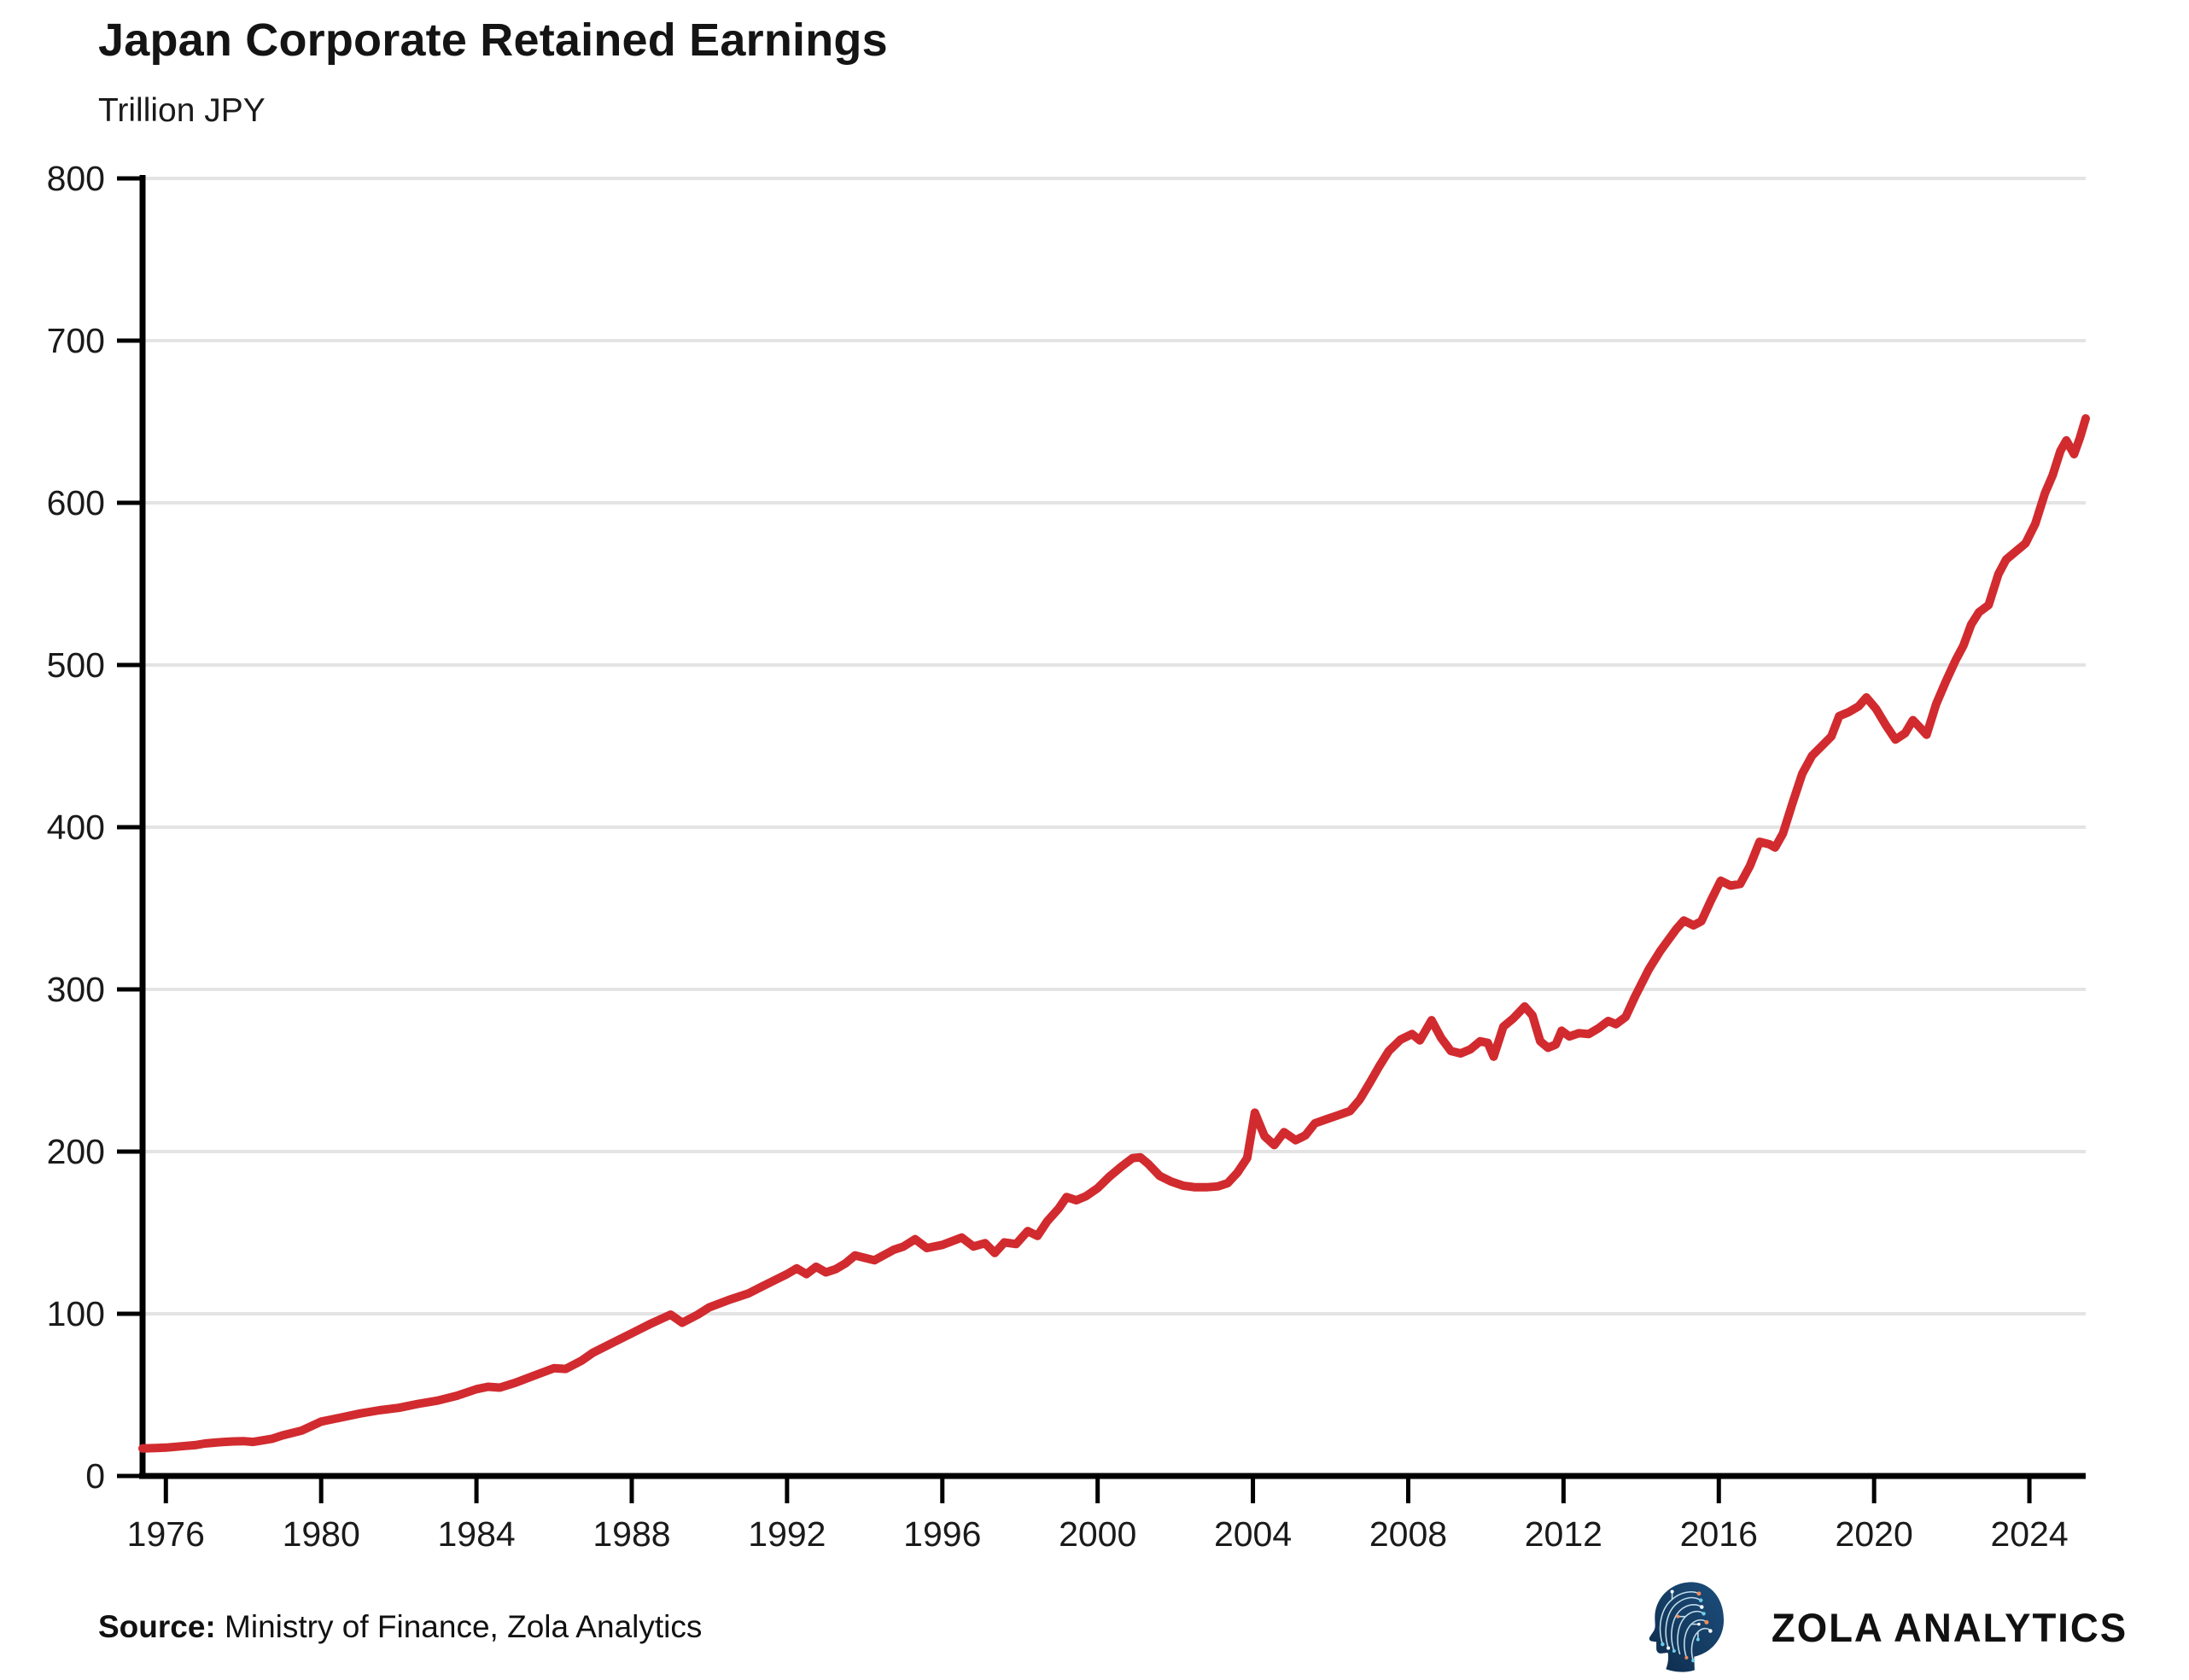 The height and width of the screenshot is (1680, 2189). Describe the element at coordinates (321, 1534) in the screenshot. I see `x-tick-label-1980: 1980` at that location.